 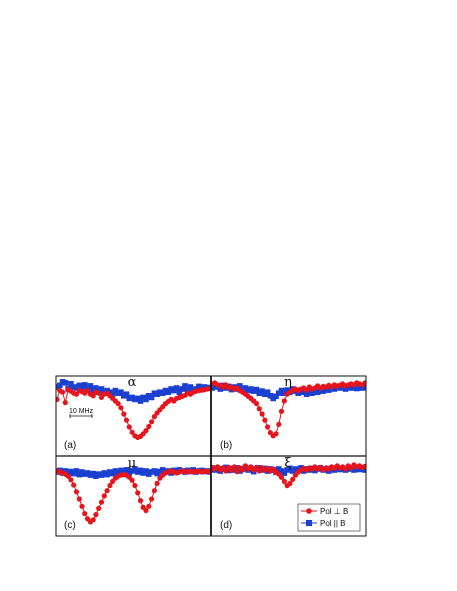 I want to click on panel-a, so click(x=133, y=416).